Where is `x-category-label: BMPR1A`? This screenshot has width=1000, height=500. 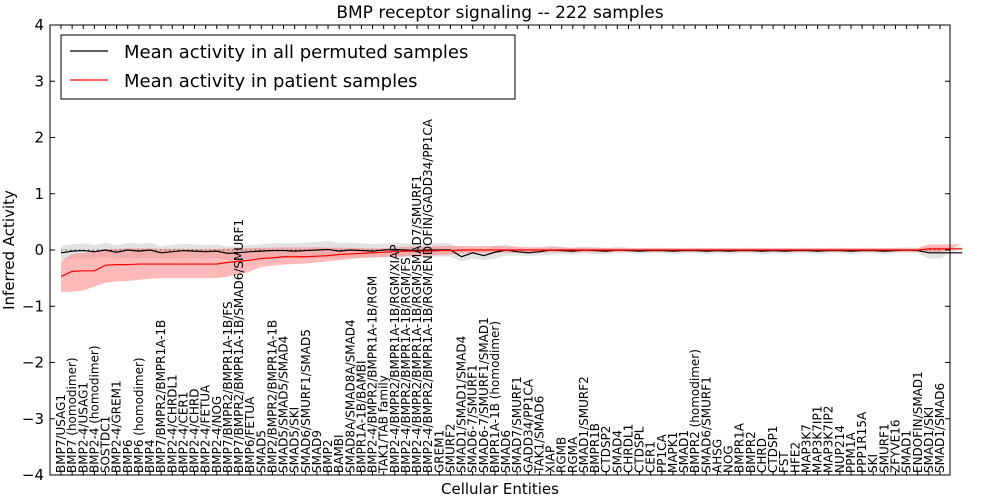 x-category-label: BMPR1A is located at coordinates (740, 447).